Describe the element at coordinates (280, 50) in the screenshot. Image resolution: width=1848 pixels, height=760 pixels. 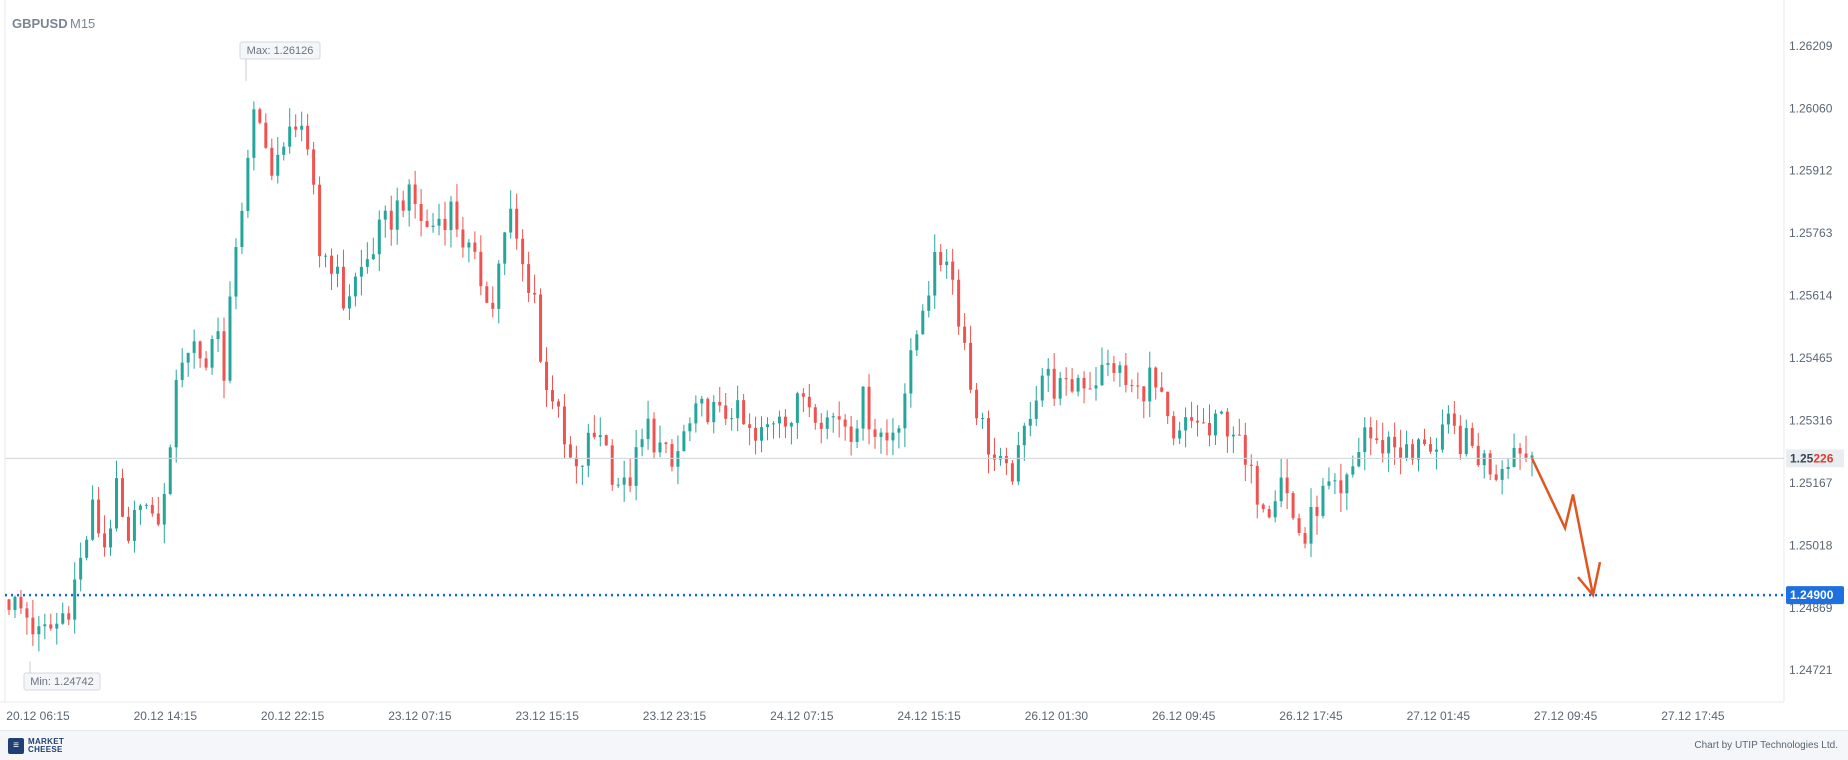
I see `max-marker-box` at that location.